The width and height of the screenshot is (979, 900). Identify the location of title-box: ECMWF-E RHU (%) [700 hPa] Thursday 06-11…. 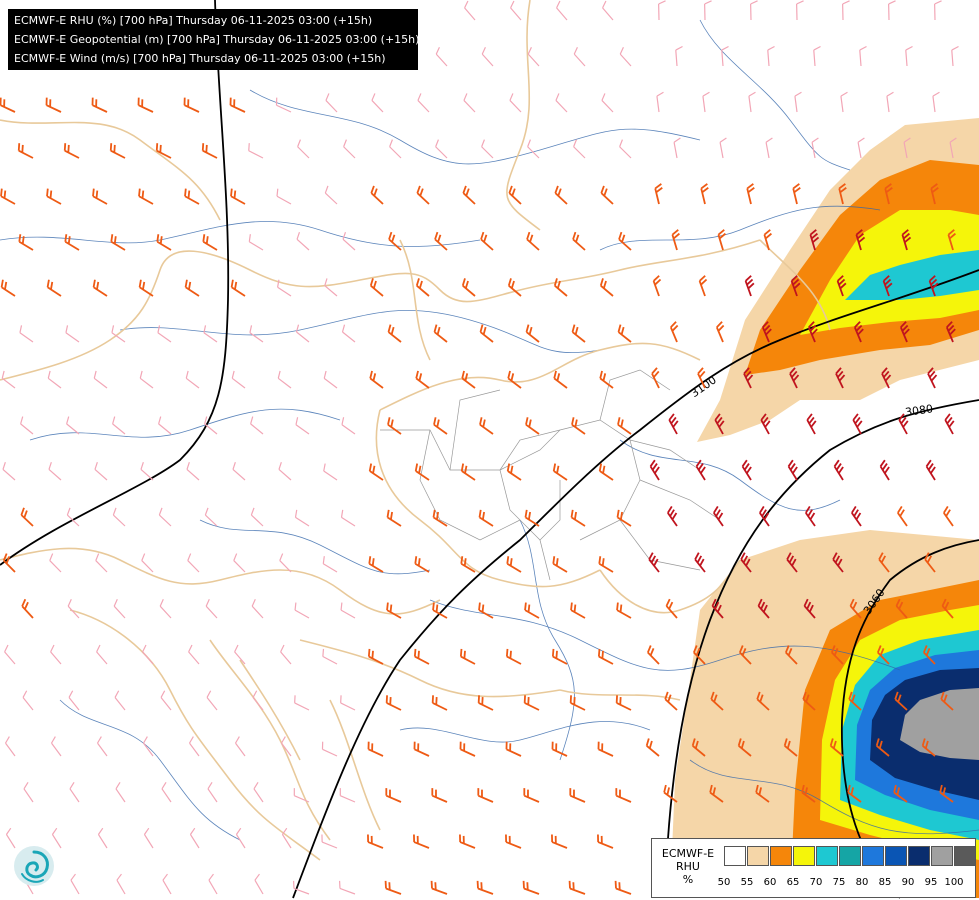
(213, 39).